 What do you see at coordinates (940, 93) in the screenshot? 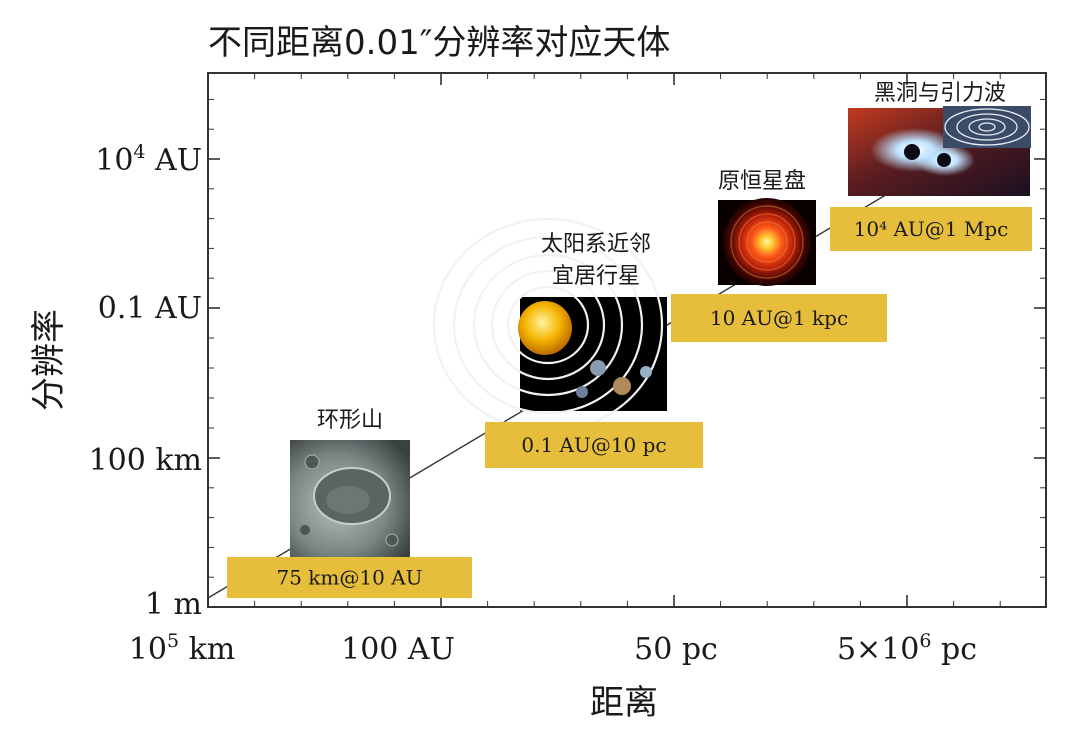
I see `object-label: 黑洞与引力波` at bounding box center [940, 93].